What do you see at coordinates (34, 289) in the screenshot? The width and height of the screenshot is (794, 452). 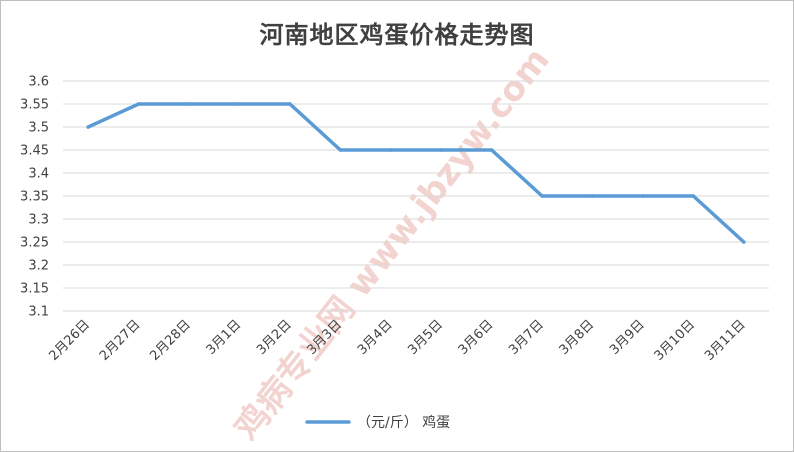 I see `y-tick-label: 3.15` at bounding box center [34, 289].